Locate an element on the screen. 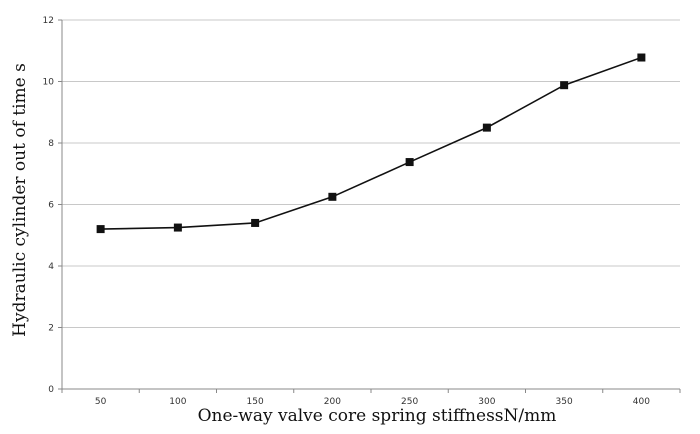  x-tick-label: 300 is located at coordinates (486, 402).